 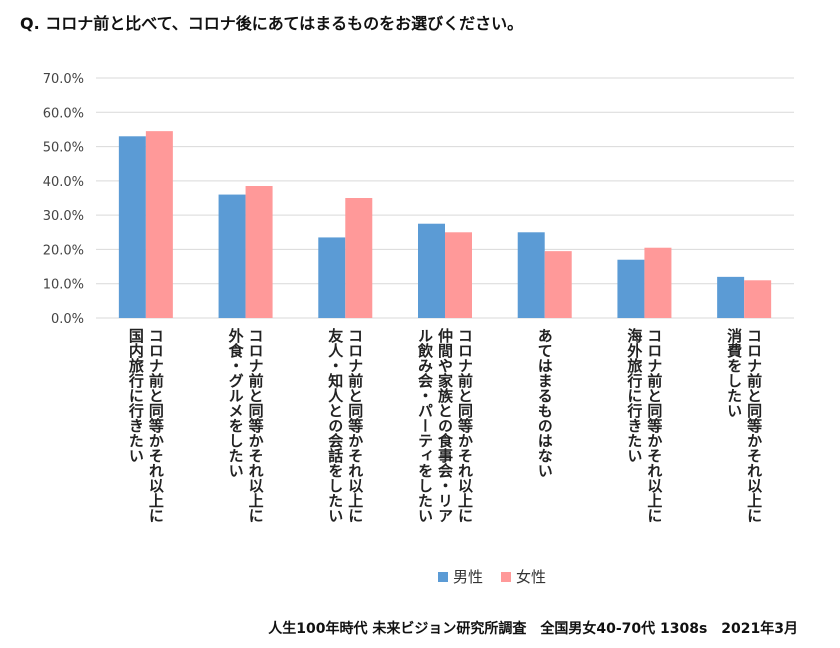 What do you see at coordinates (445, 425) in the screenshot?
I see `x-category-label: 仲間や家族との食事会・リア` at bounding box center [445, 425].